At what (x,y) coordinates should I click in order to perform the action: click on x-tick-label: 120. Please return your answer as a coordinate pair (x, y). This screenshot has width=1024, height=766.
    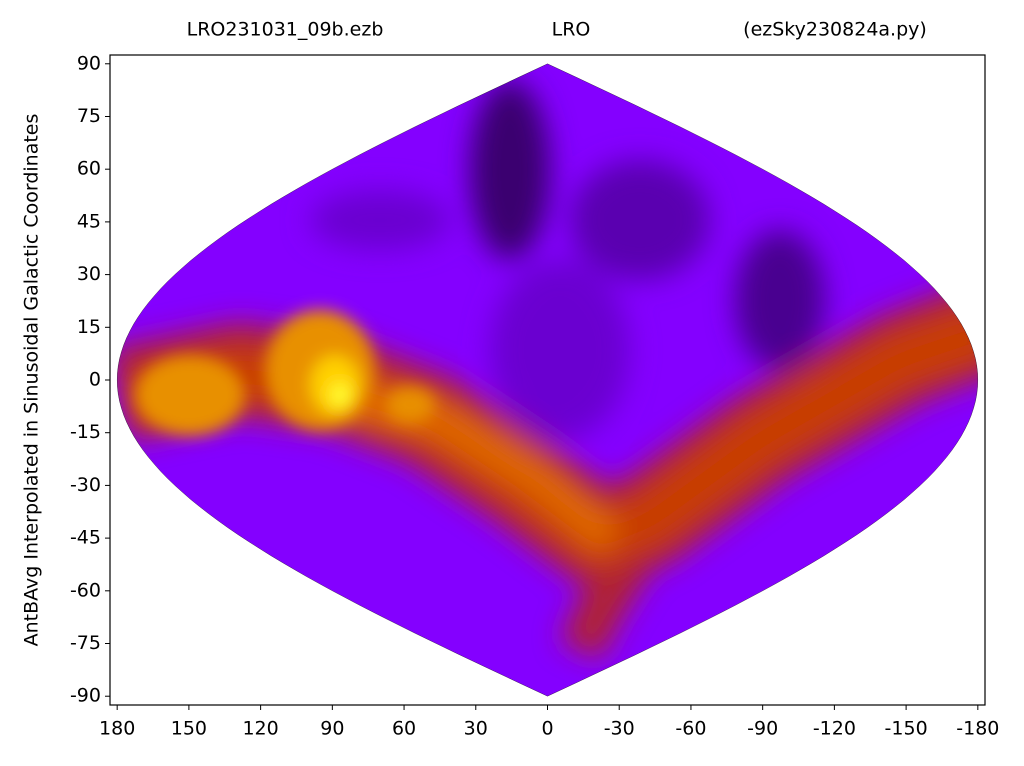
    Looking at the image, I should click on (260, 729).